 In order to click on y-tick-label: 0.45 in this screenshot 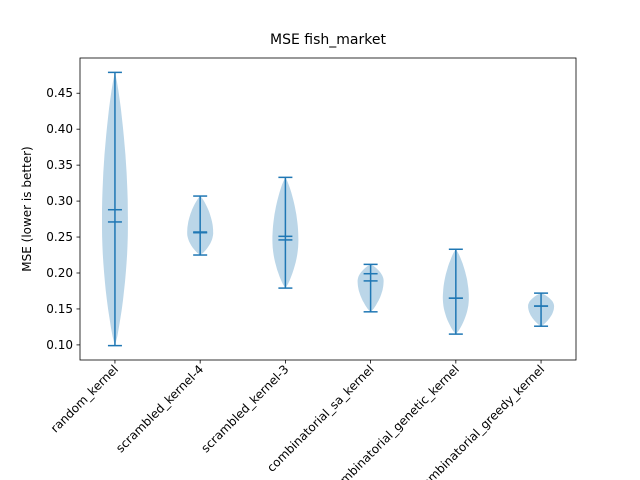, I will do `click(59, 93)`.